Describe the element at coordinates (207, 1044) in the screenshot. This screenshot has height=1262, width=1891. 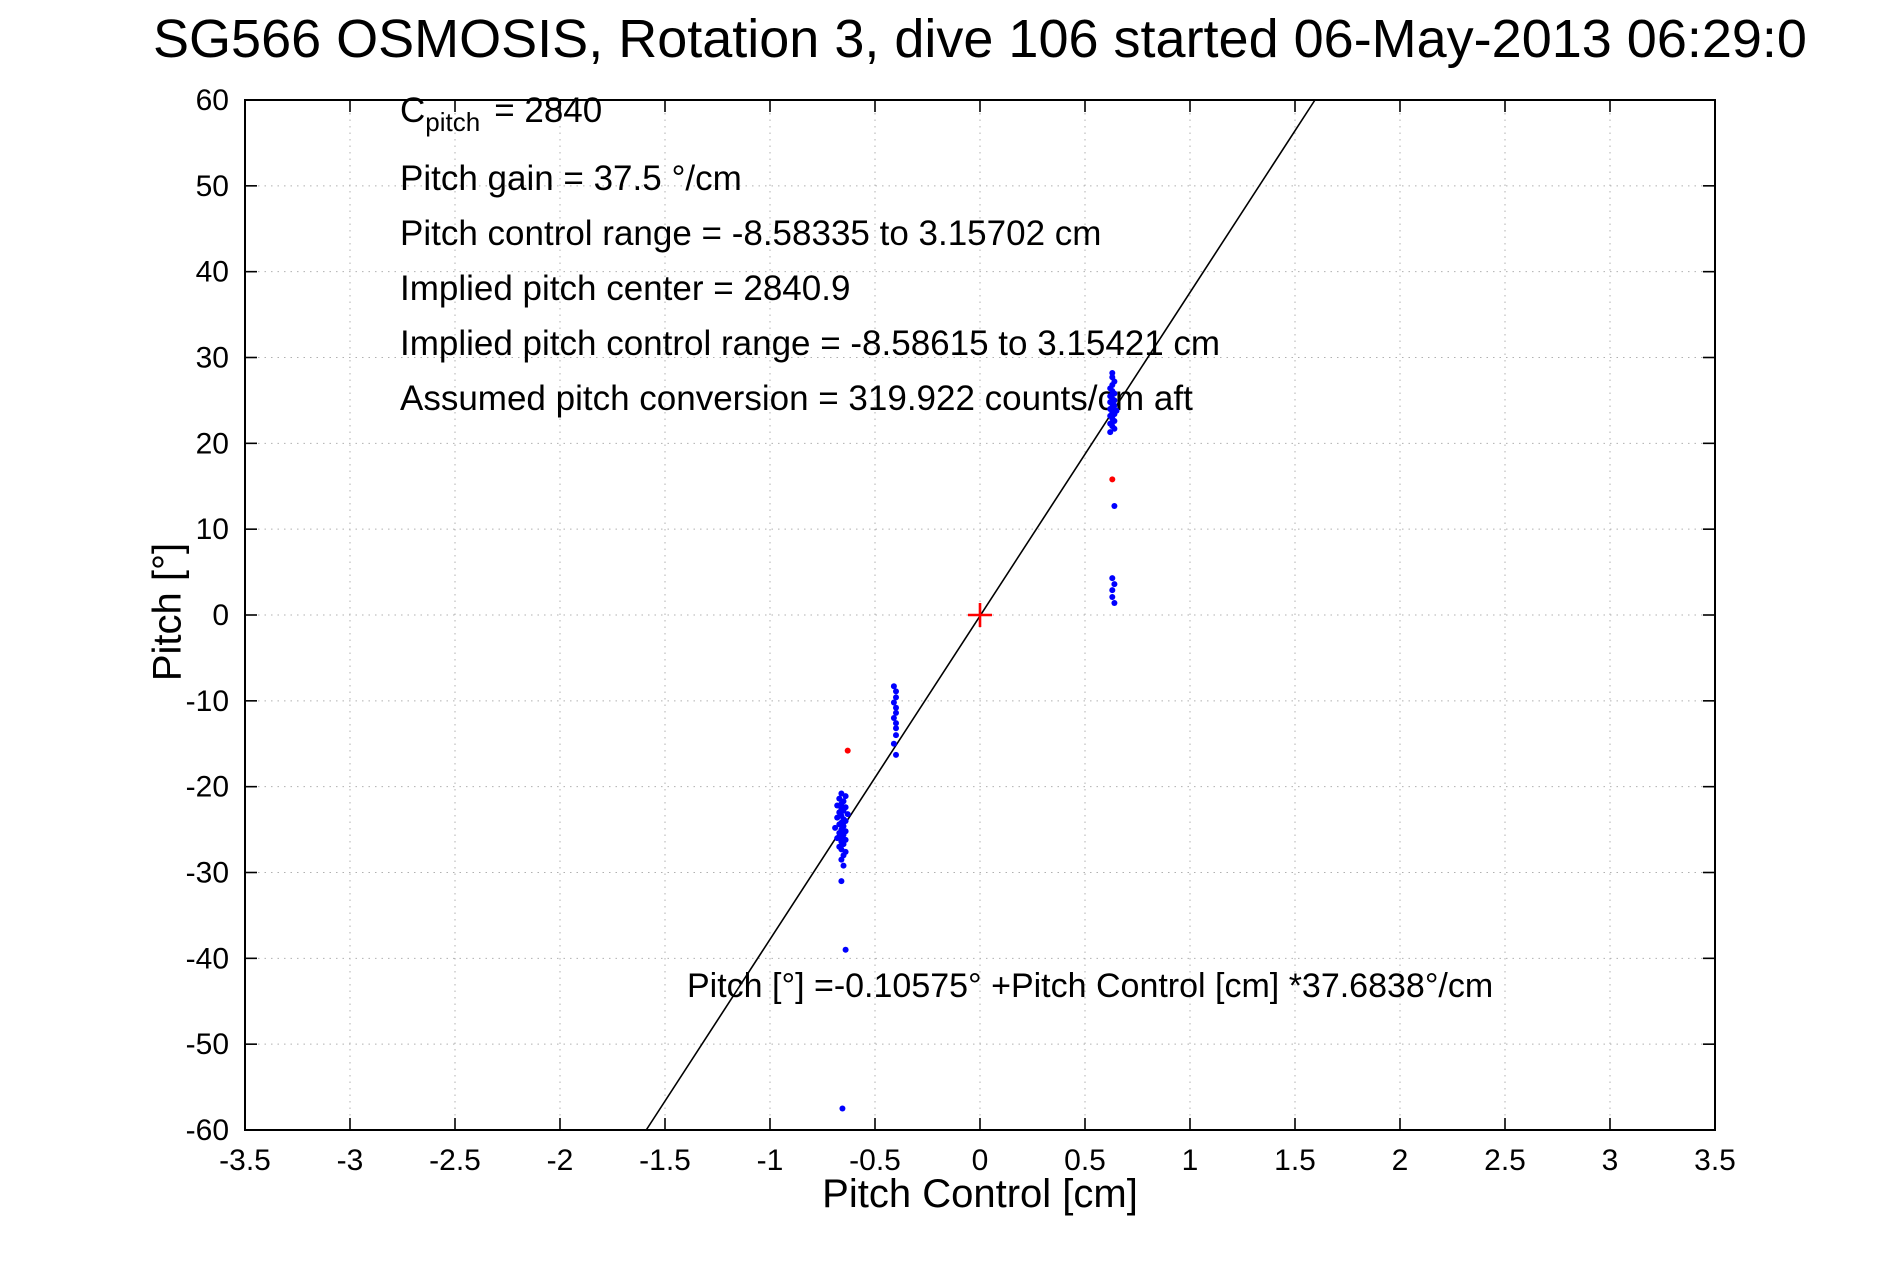
I see `y-tick-label: -50` at that location.